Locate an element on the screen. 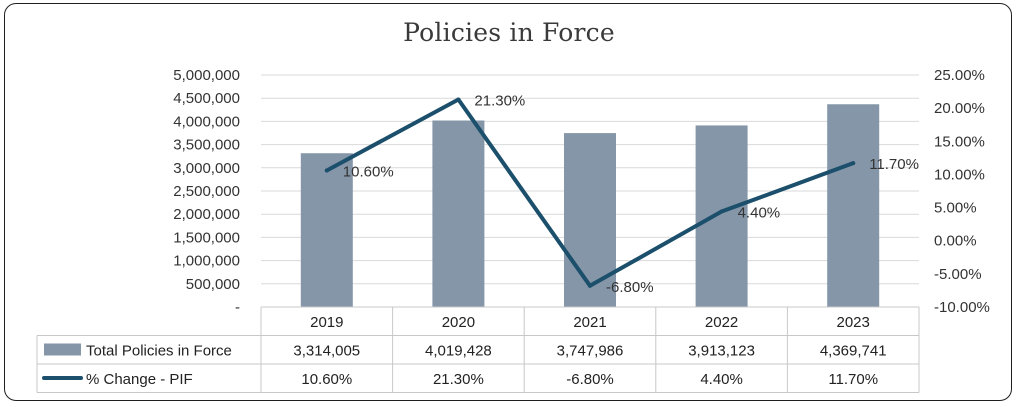  right-tick-label: -5.00% is located at coordinates (958, 274).